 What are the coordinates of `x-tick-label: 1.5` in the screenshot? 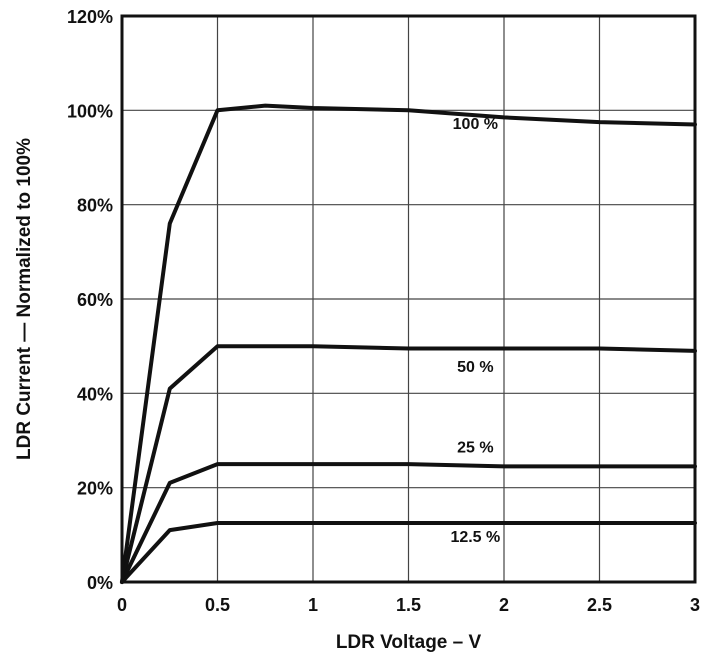 It's located at (408, 605).